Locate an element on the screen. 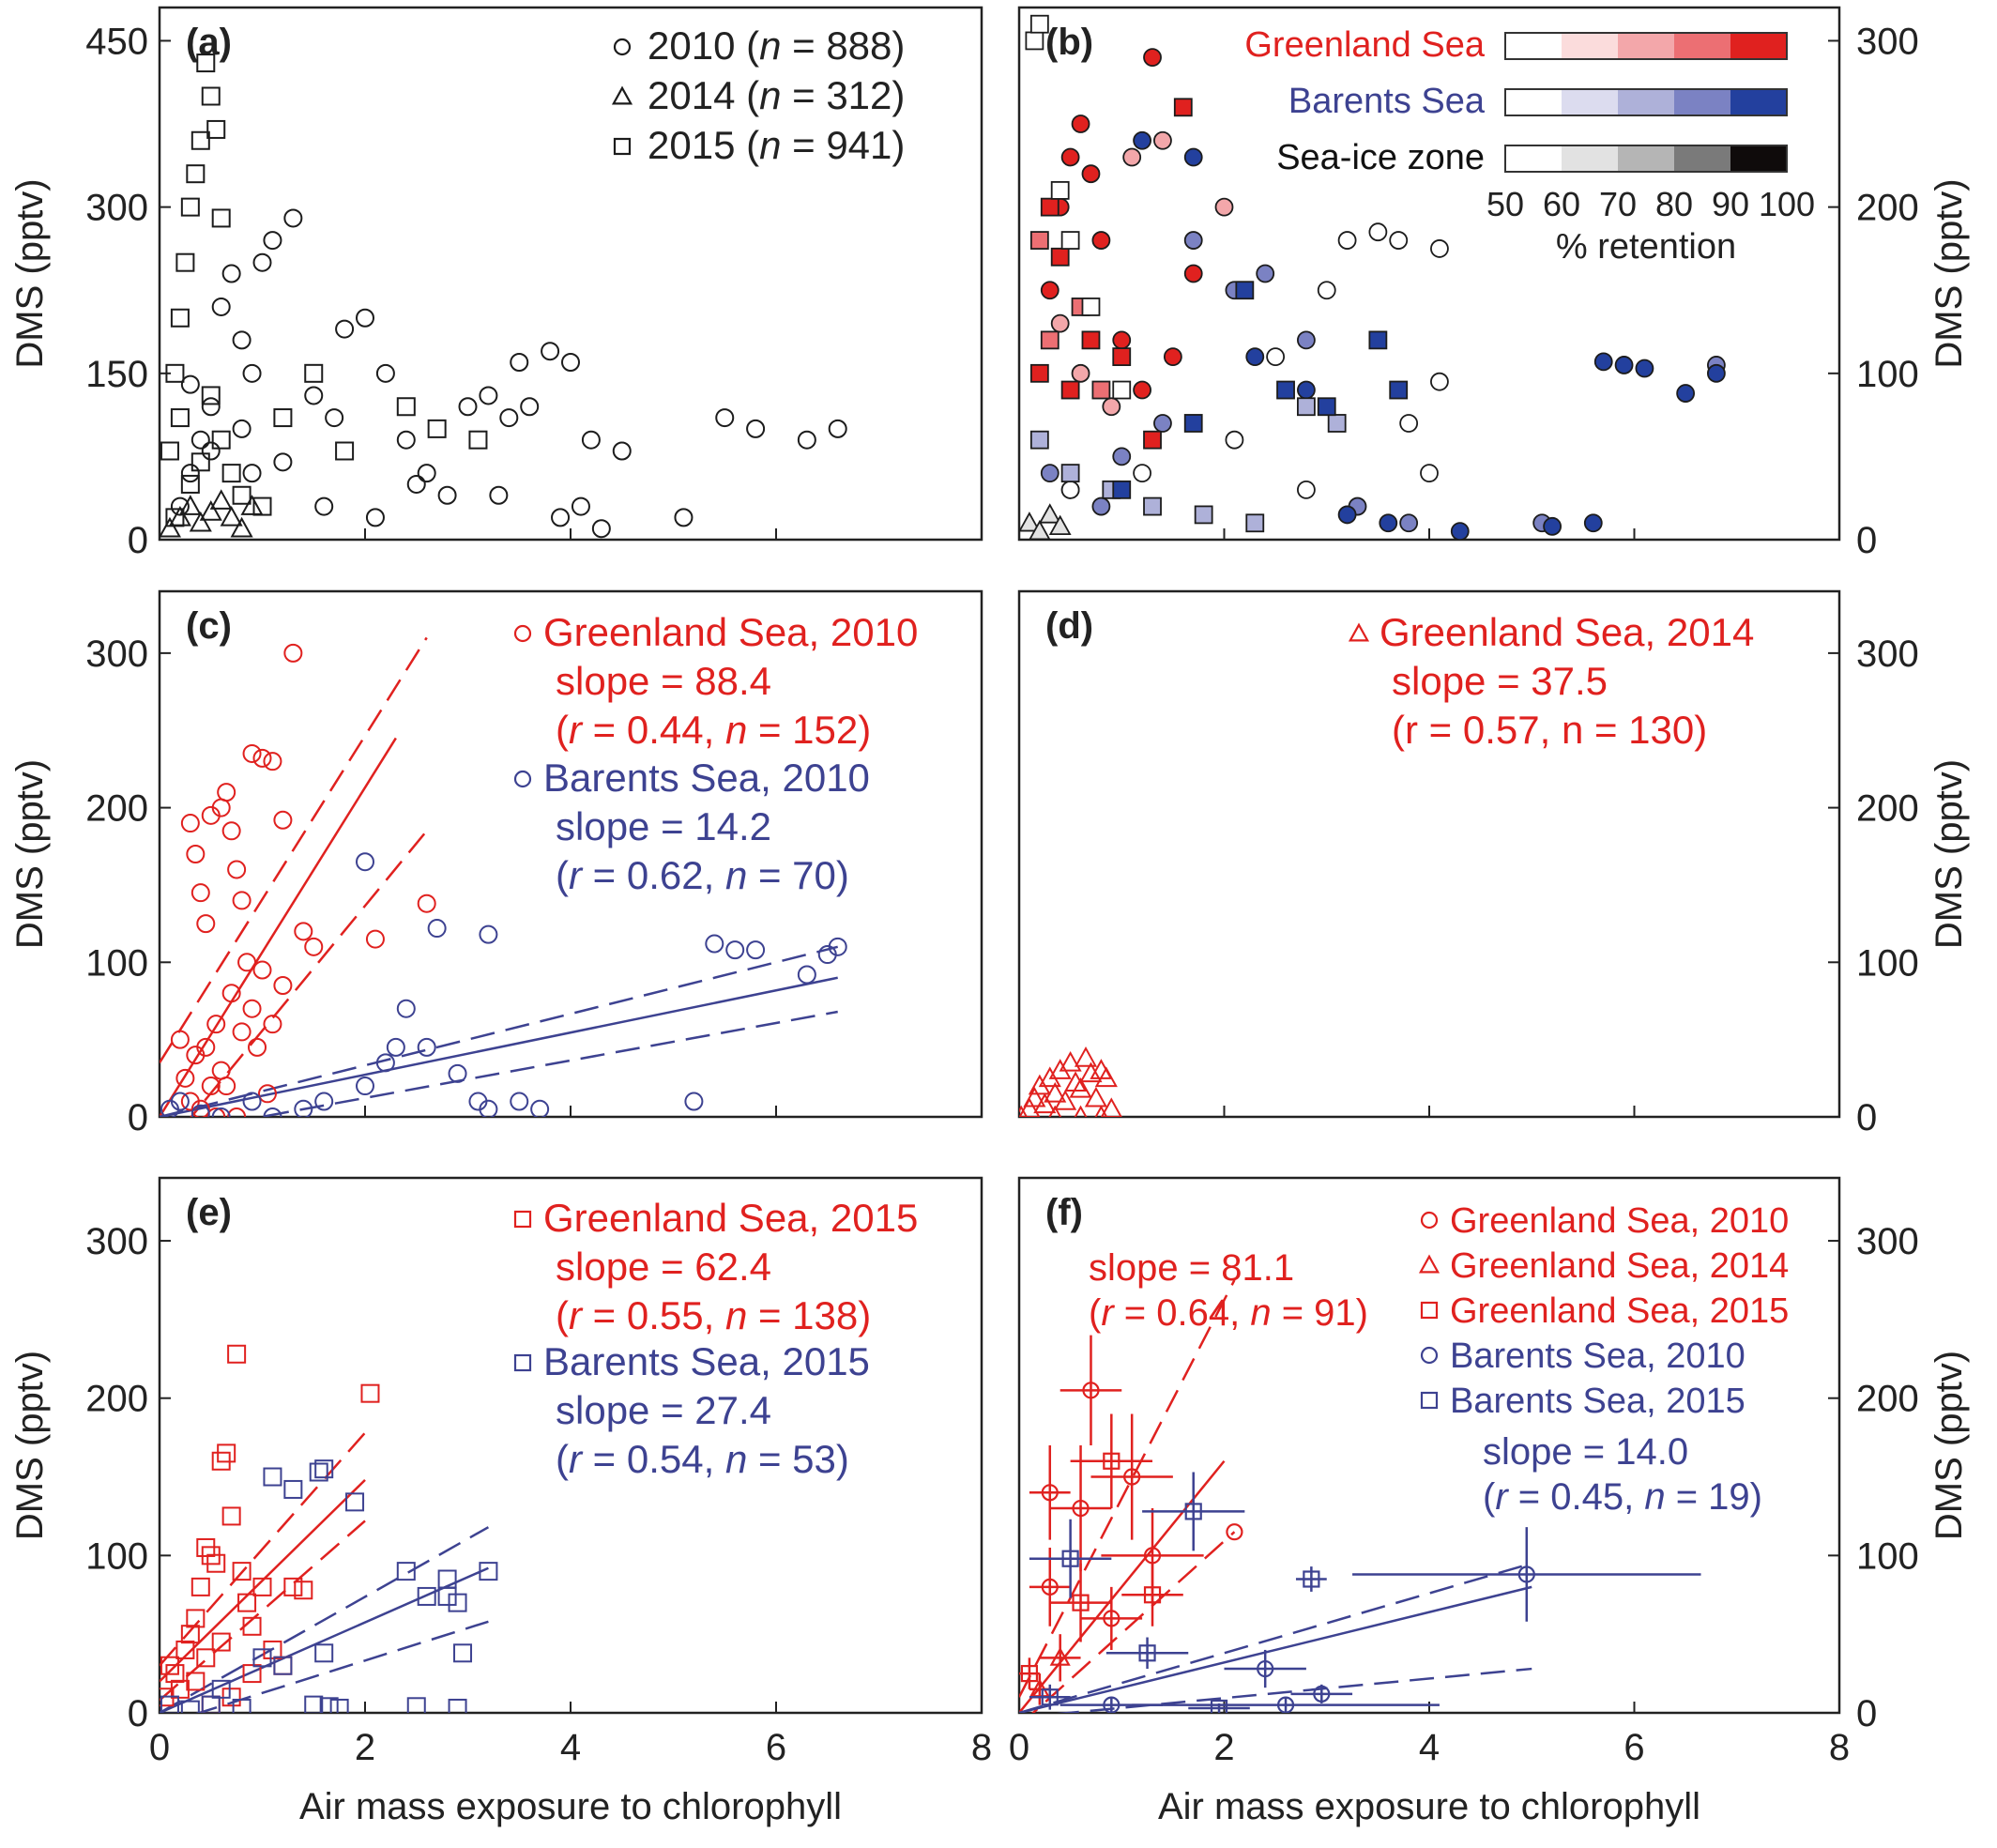 The width and height of the screenshot is (1997, 1848). legend-series-name: Barents Sea, 2010 is located at coordinates (706, 778).